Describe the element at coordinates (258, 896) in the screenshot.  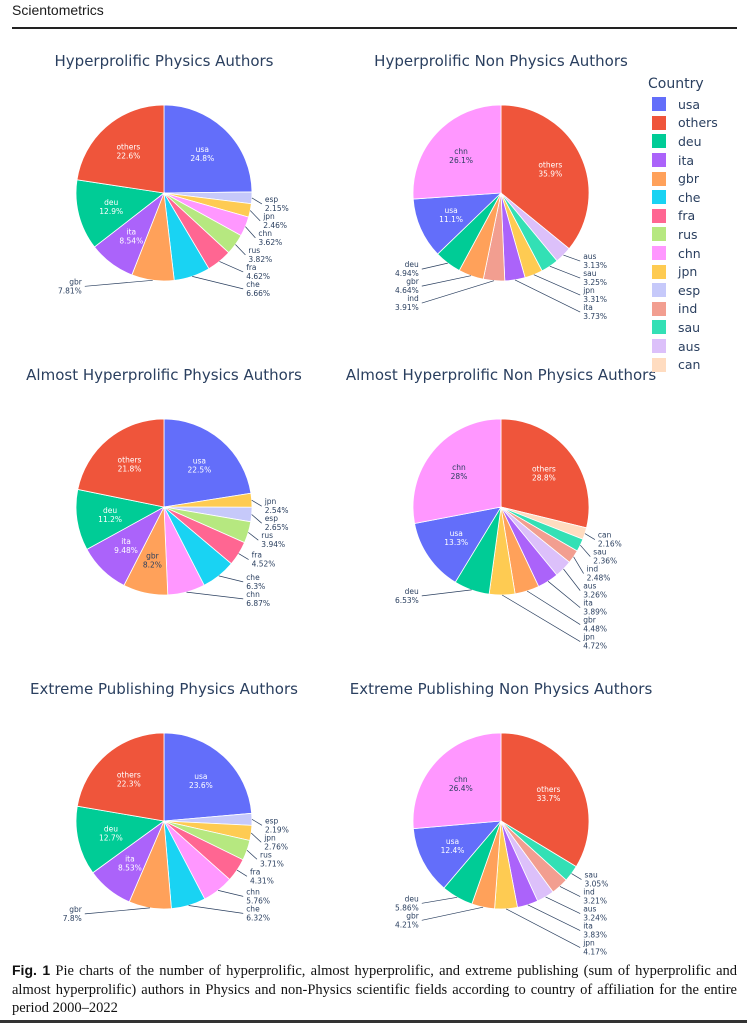
I see `outside-label-chn: chn 5.76%` at that location.